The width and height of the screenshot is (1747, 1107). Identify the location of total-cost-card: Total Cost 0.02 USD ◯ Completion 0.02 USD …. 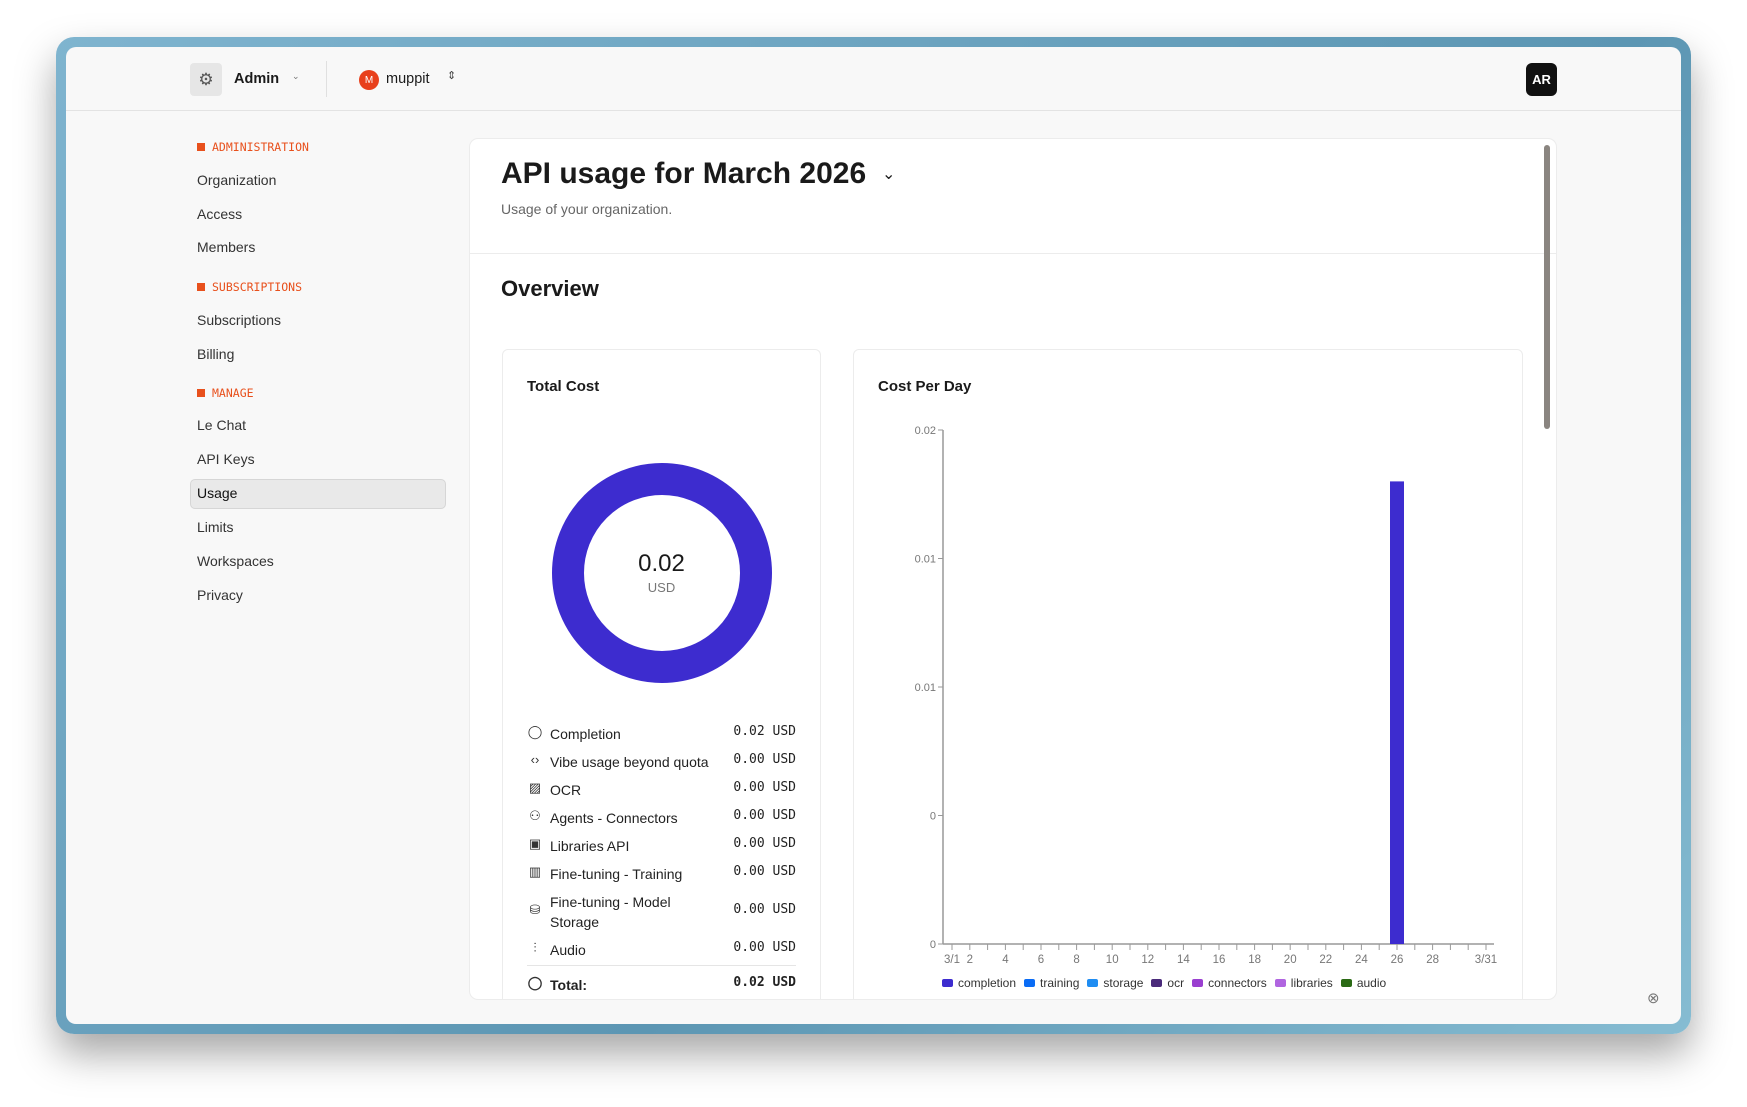
(661, 674).